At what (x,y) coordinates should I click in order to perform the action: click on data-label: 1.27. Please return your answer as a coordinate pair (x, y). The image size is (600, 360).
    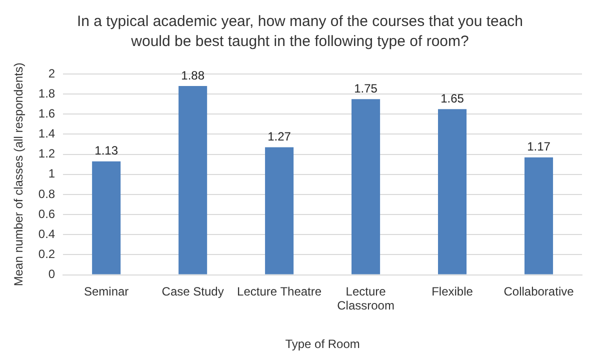
    Looking at the image, I should click on (280, 137).